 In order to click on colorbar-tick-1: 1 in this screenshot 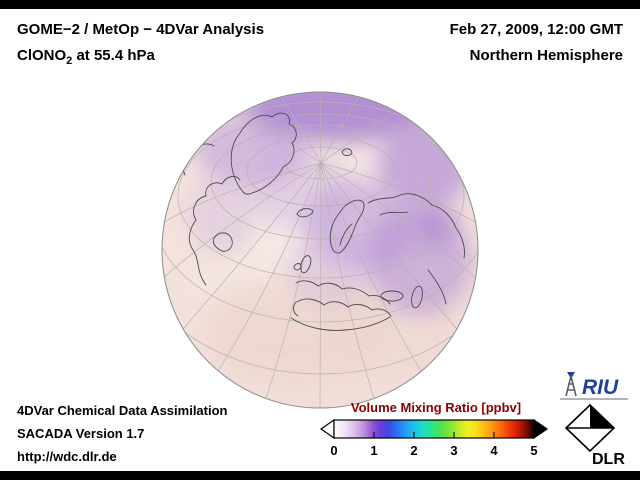, I will do `click(374, 450)`.